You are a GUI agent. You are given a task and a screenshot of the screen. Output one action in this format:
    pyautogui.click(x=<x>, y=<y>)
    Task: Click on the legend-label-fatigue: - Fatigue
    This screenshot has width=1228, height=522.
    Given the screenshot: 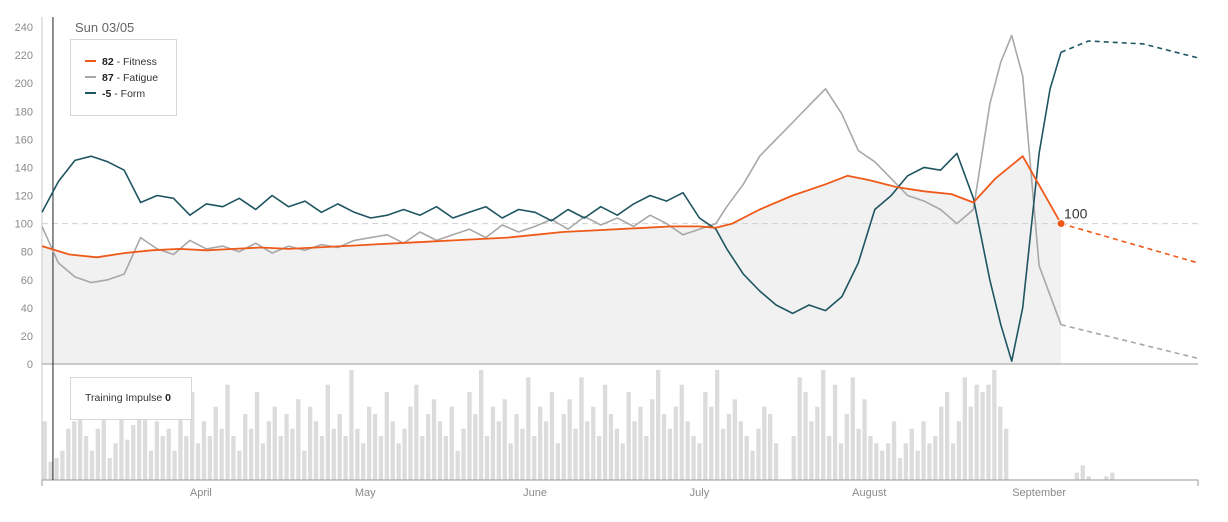 What is the action you would take?
    pyautogui.click(x=137, y=78)
    